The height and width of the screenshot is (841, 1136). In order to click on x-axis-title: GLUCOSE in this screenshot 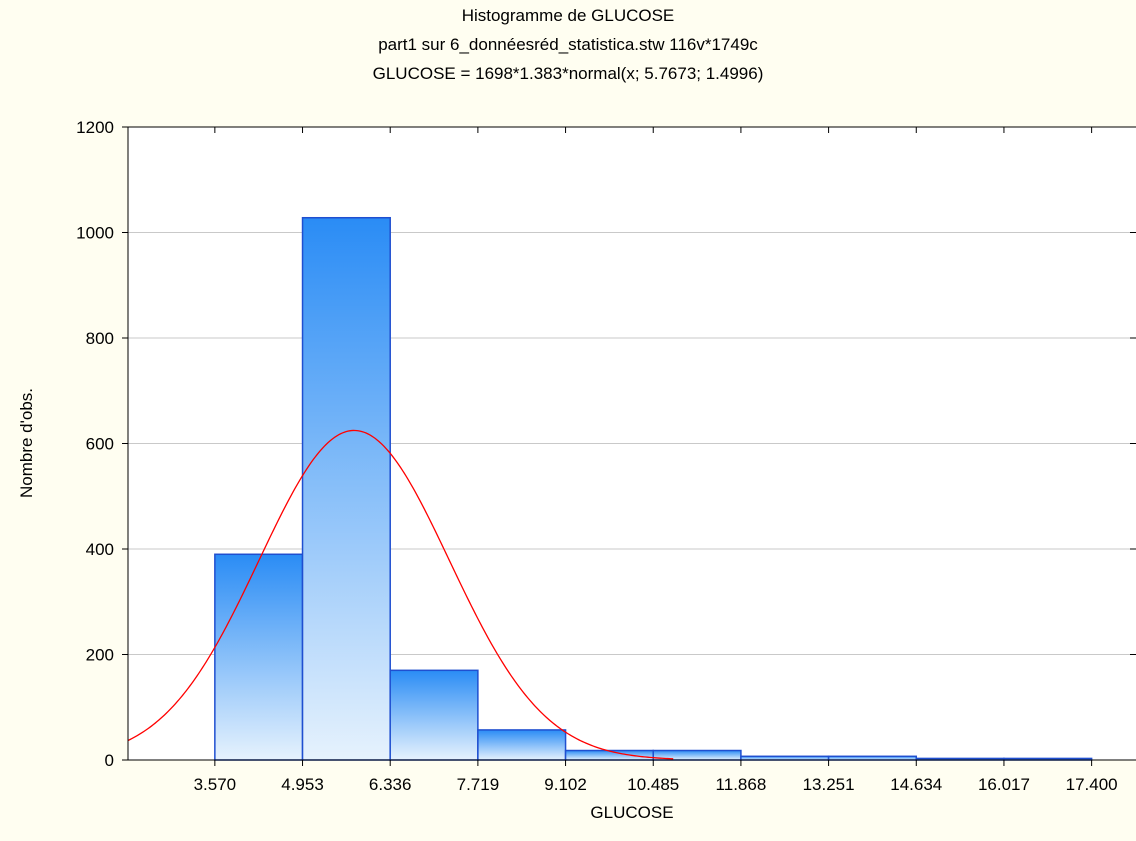, I will do `click(631, 812)`.